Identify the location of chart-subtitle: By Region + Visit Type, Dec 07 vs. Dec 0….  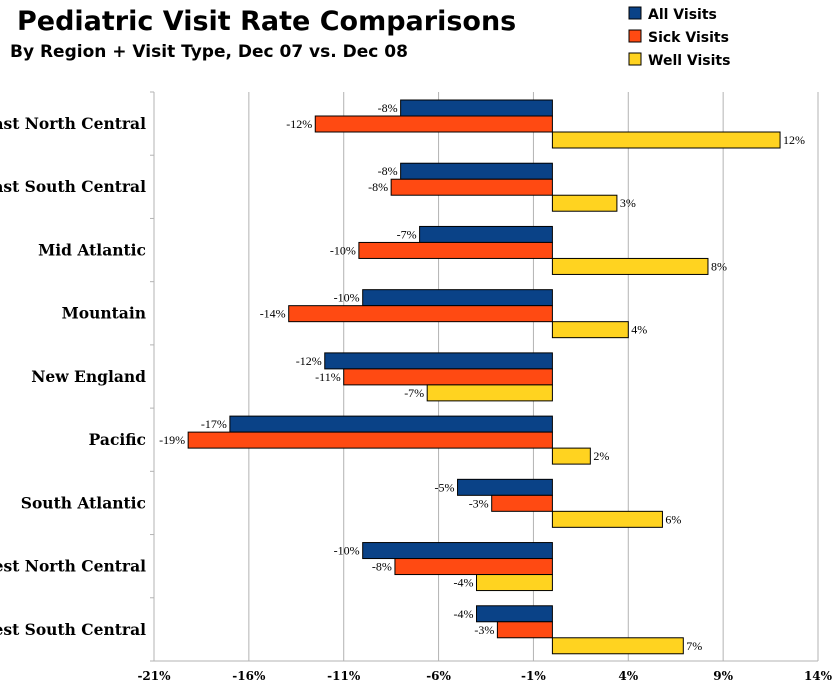
(209, 52).